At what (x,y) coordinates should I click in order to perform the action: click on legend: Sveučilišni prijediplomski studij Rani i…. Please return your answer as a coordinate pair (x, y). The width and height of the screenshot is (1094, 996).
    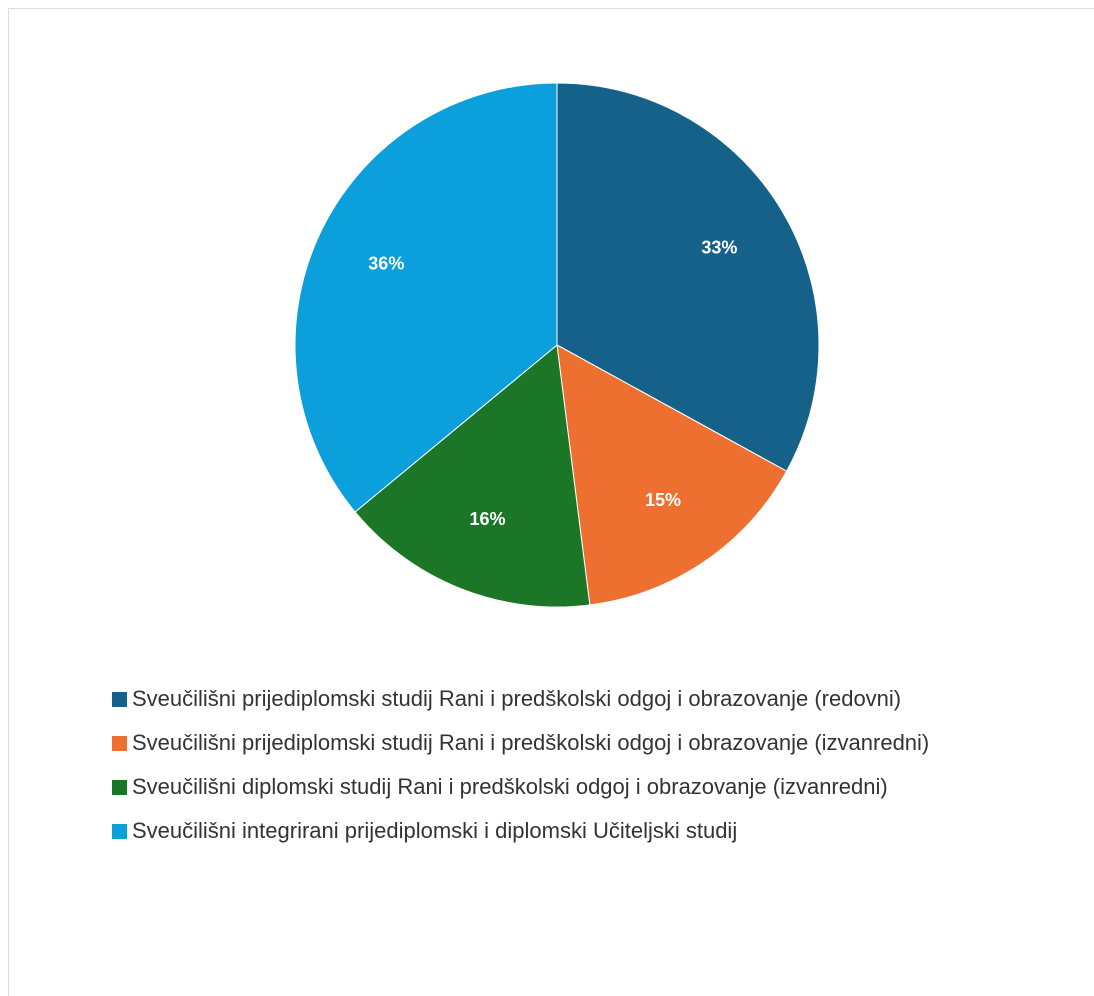
    Looking at the image, I should click on (562, 772).